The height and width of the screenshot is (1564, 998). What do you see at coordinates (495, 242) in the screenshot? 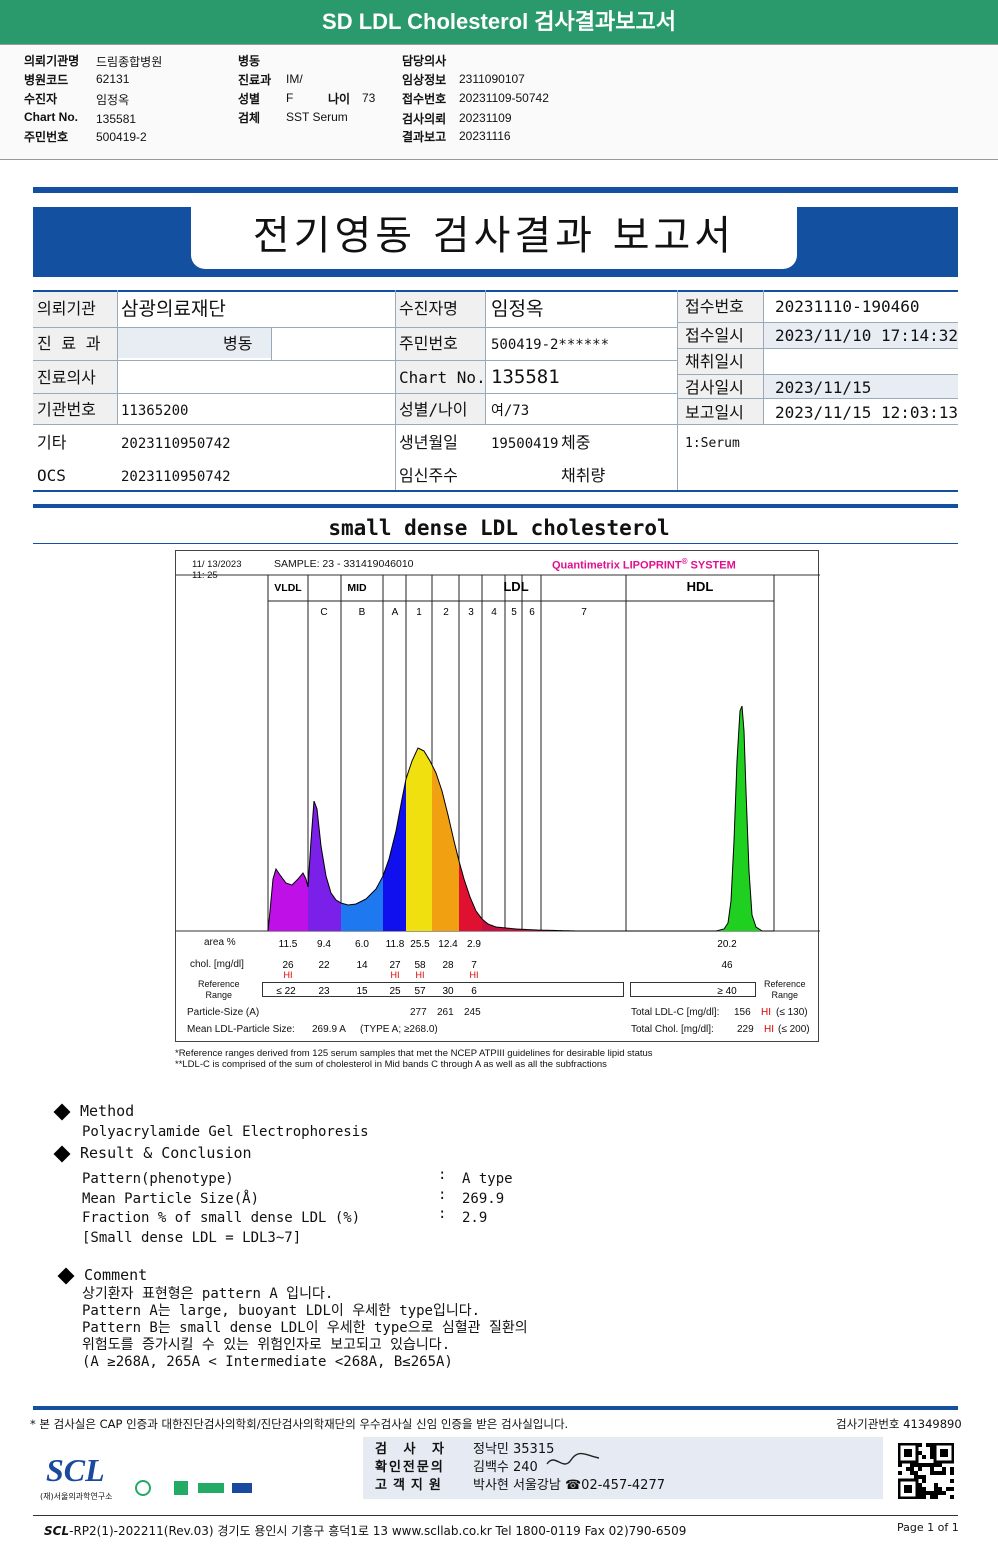
I see `report-banner: 전기영동 검사결과 보고서` at bounding box center [495, 242].